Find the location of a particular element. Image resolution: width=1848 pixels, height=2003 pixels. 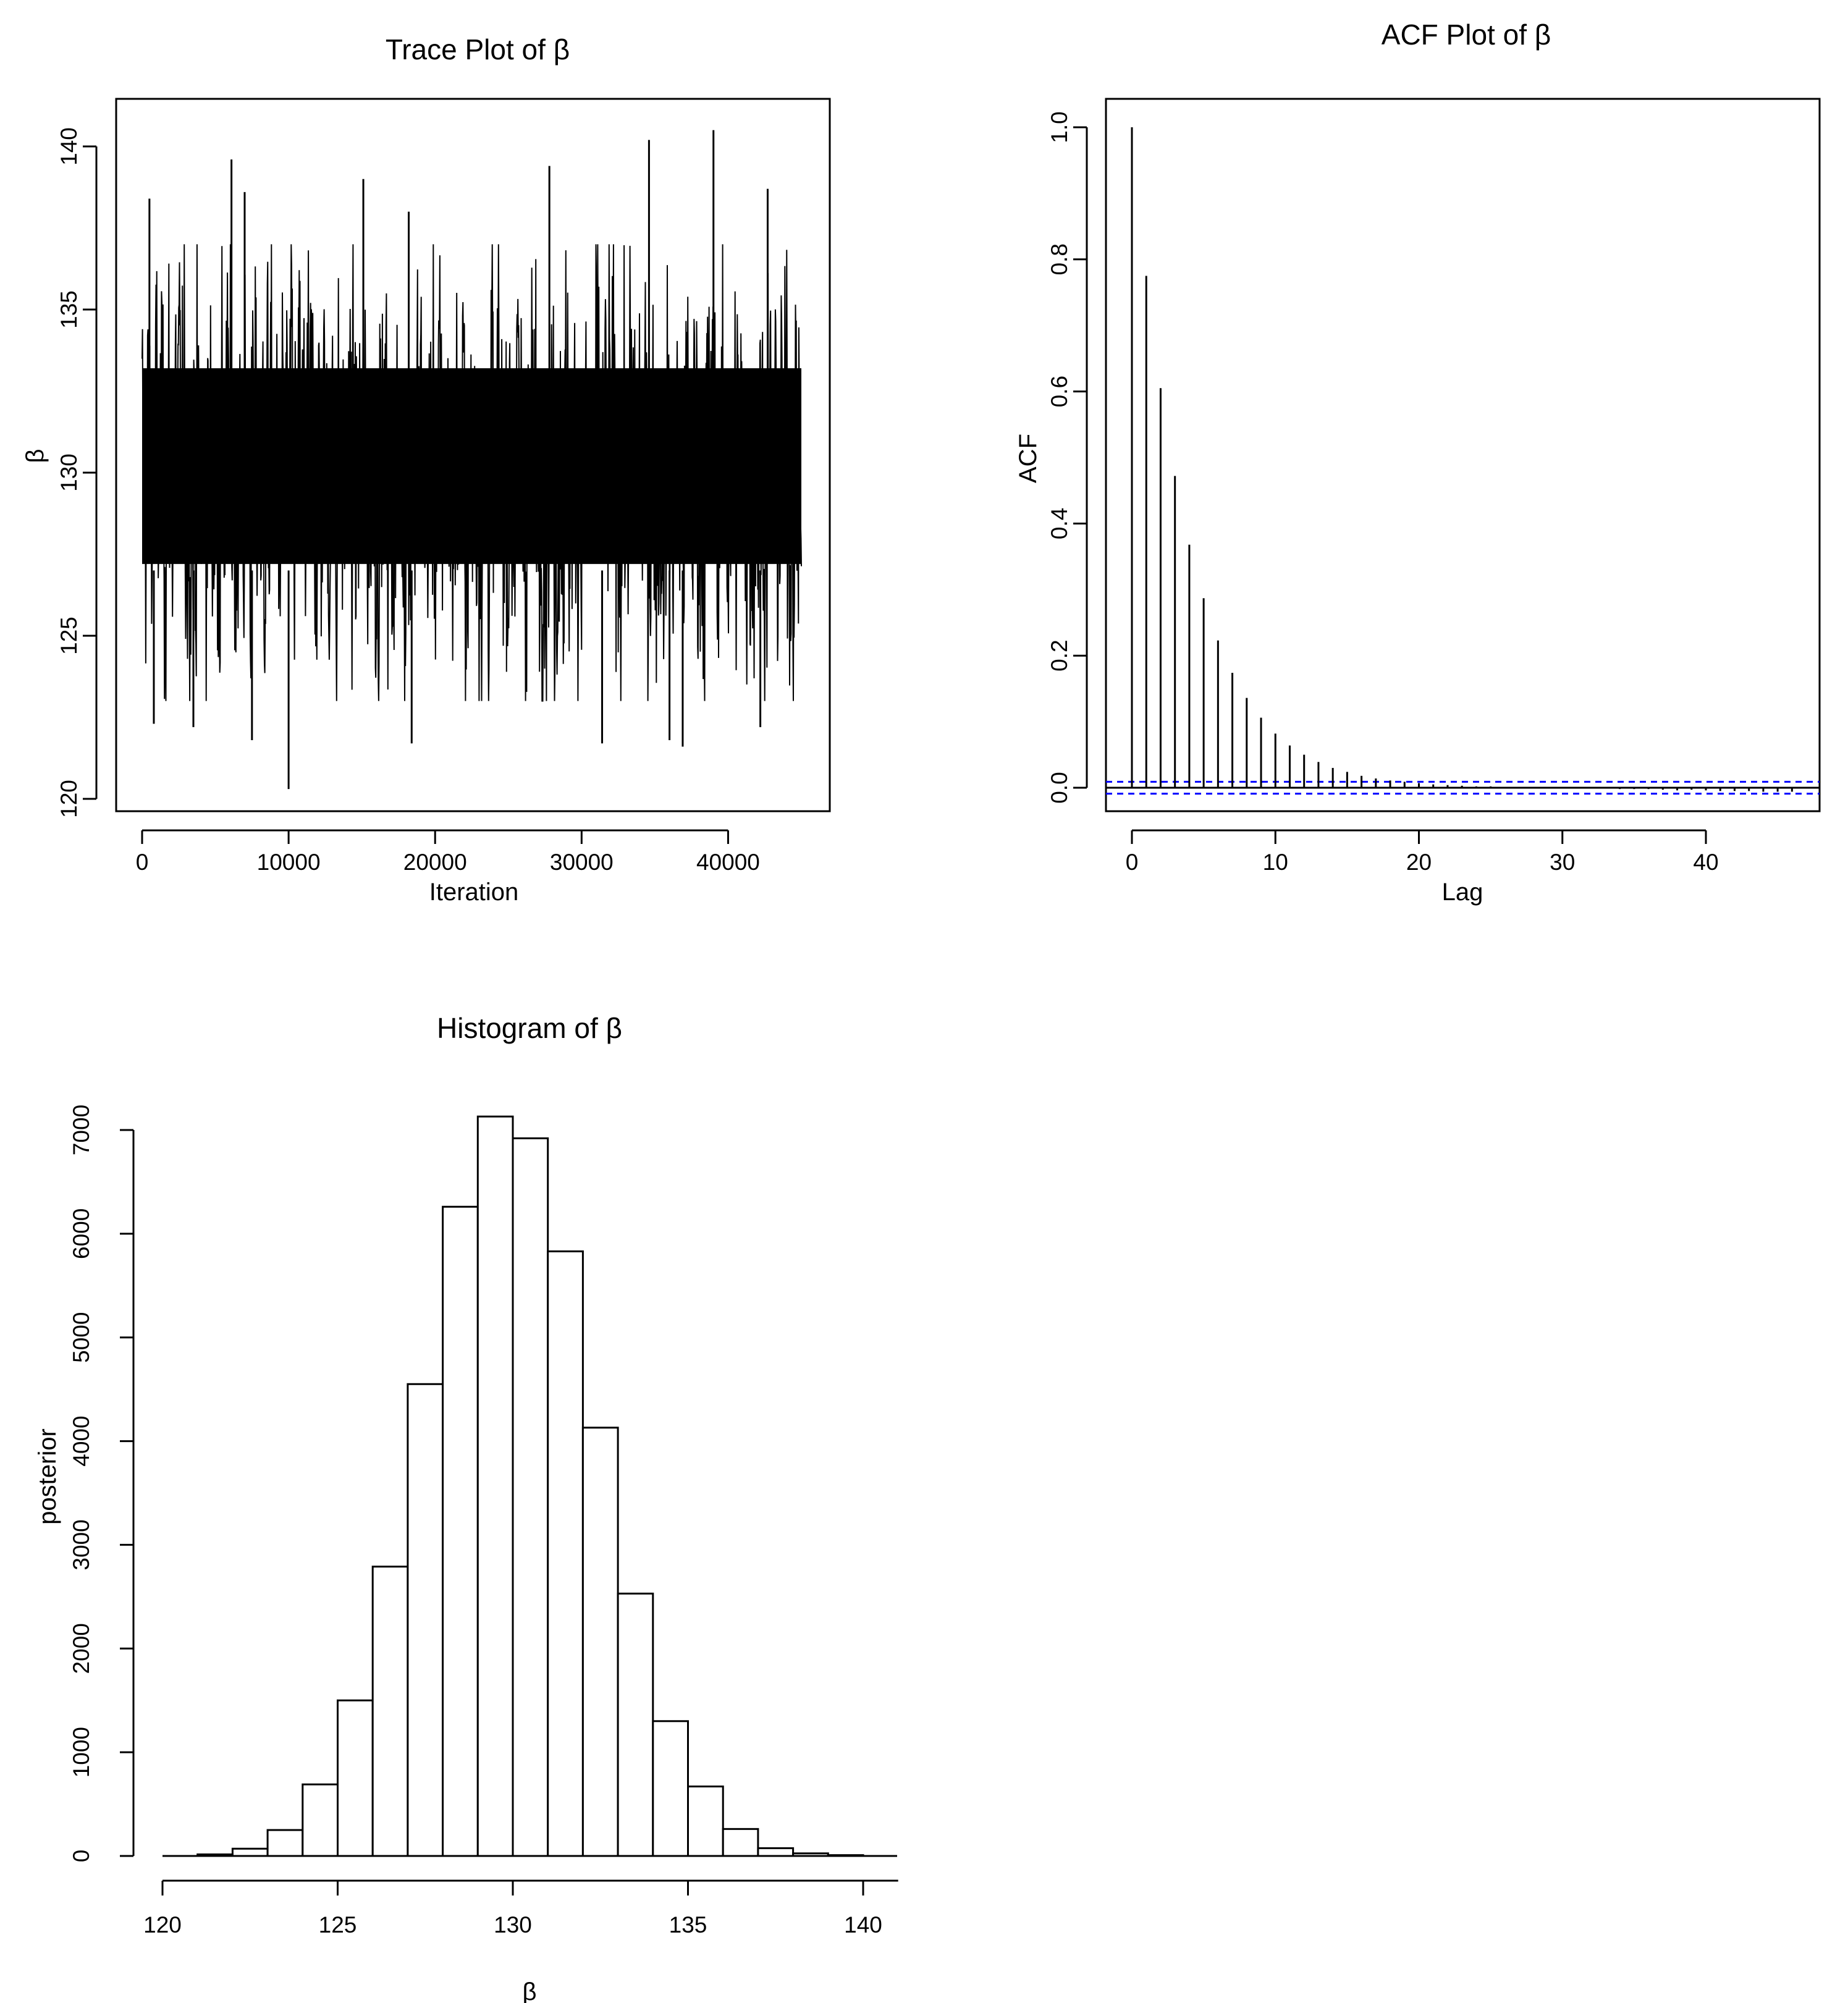

histogram-y-tick-label: 2000 is located at coordinates (81, 1648).